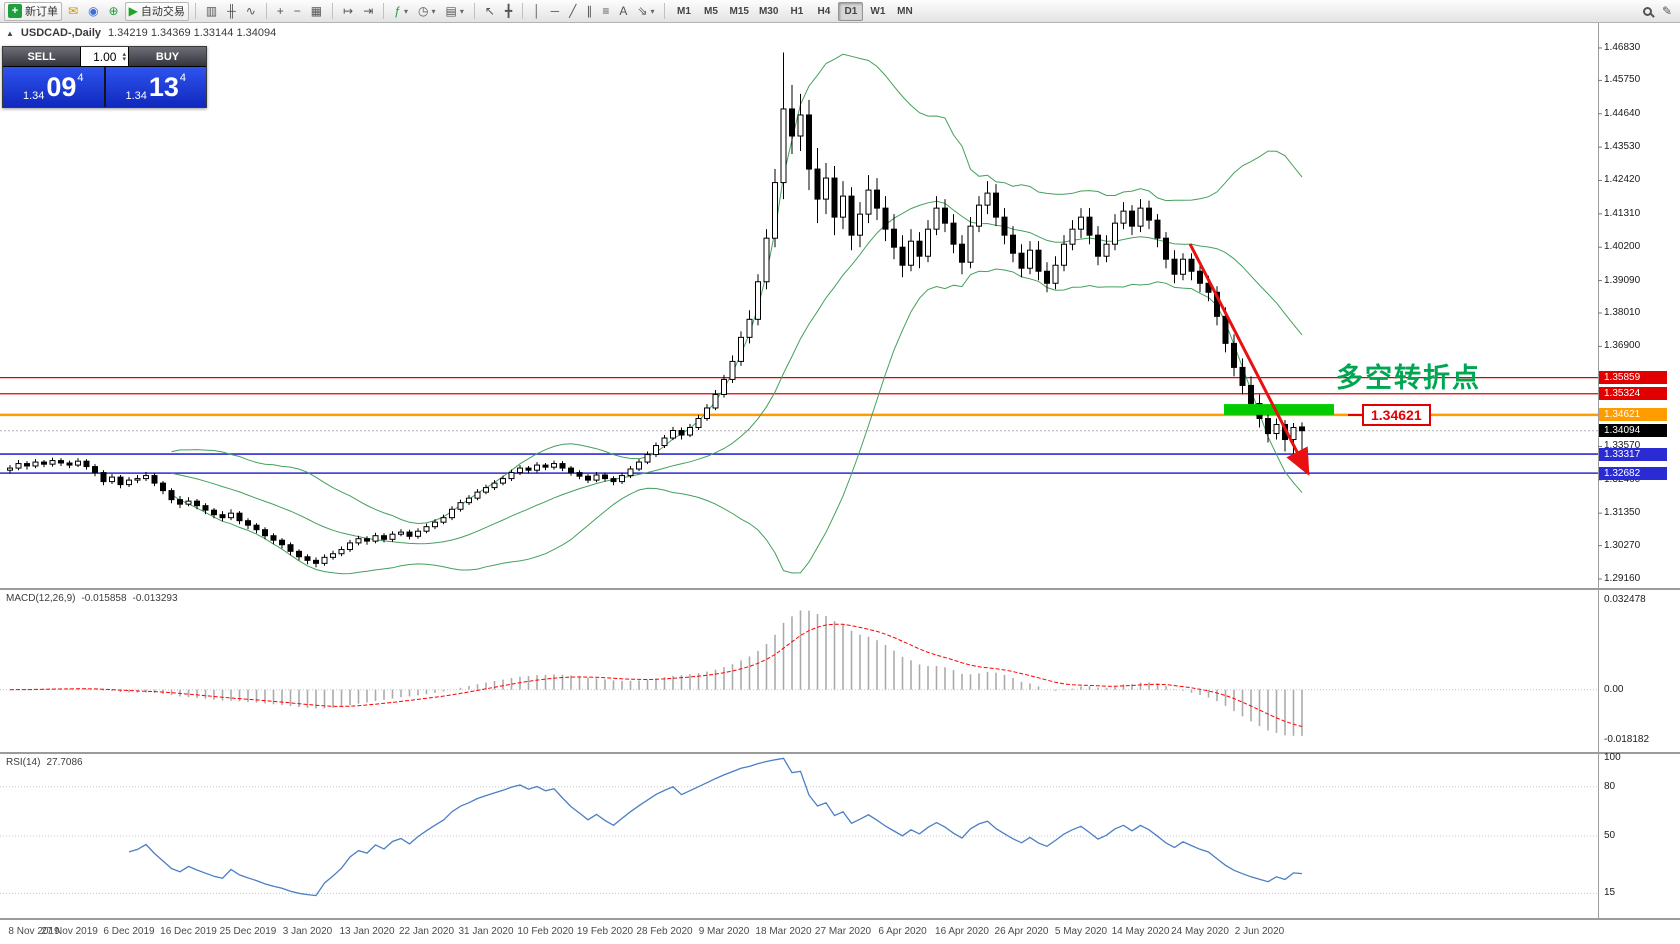 Image resolution: width=1680 pixels, height=944 pixels. I want to click on volume-field: 1.00 ▴ ▾, so click(104, 56).